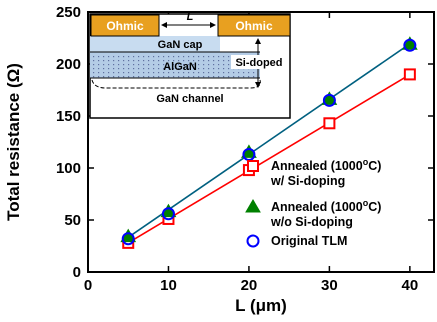  What do you see at coordinates (68, 168) in the screenshot?
I see `y-tick-label: 100` at bounding box center [68, 168].